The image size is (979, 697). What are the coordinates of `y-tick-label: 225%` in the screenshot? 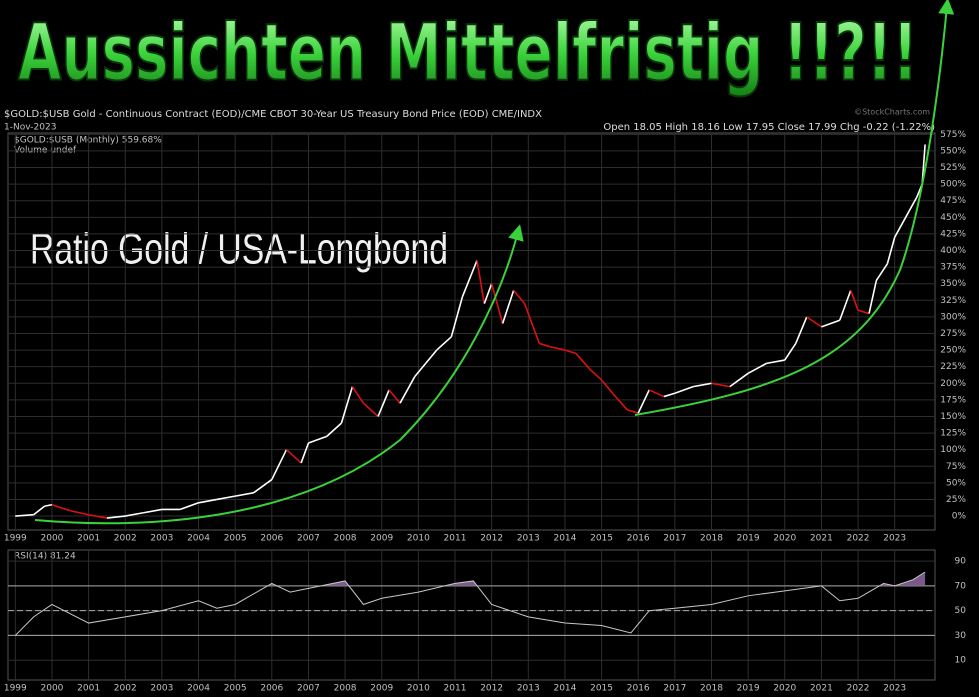 It's located at (953, 367).